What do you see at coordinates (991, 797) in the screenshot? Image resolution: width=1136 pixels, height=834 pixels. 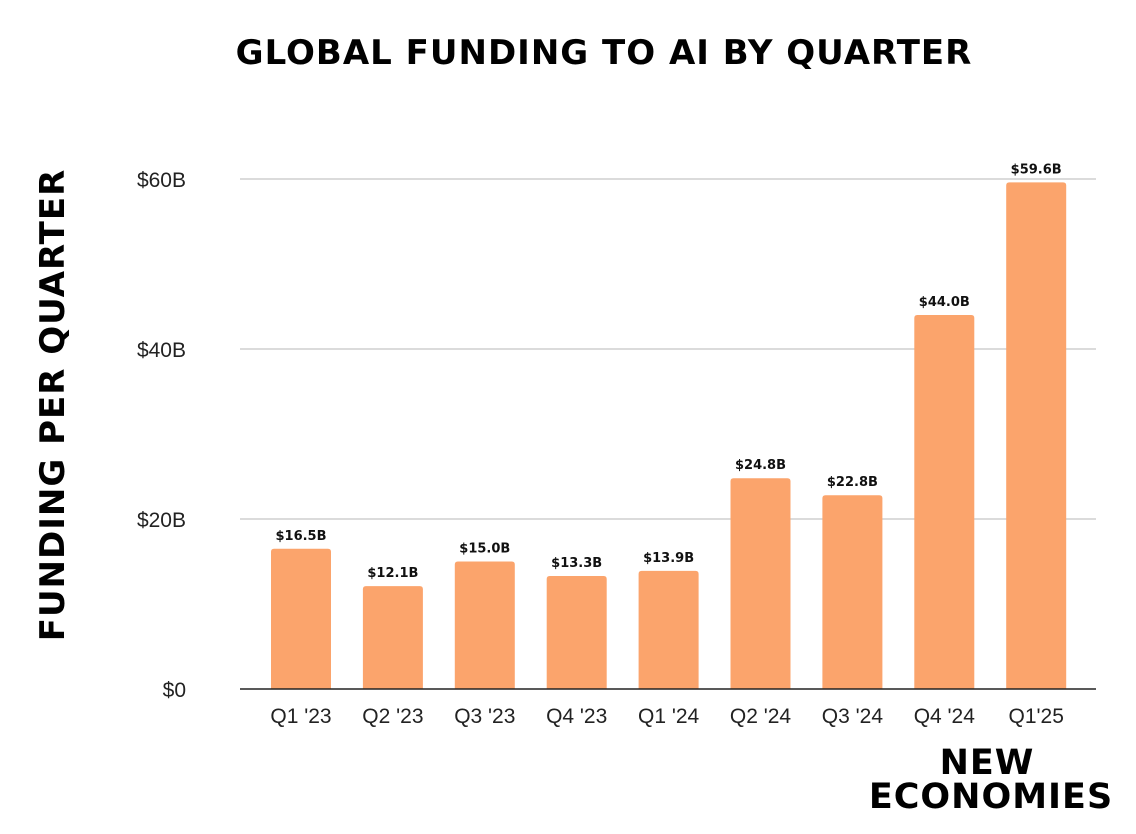 I see `brand-logo-line2: ECONOMIES` at bounding box center [991, 797].